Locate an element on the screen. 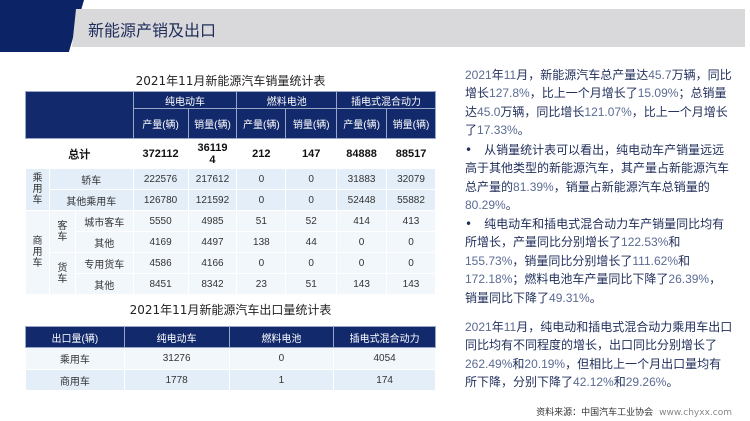 This screenshot has height=421, width=750. table-cell: 52448 is located at coordinates (362, 200).